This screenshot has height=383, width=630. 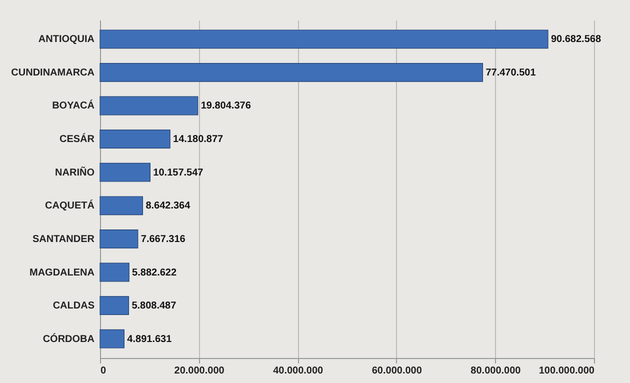 I want to click on y-tick-label: NARIÑO, so click(x=75, y=172).